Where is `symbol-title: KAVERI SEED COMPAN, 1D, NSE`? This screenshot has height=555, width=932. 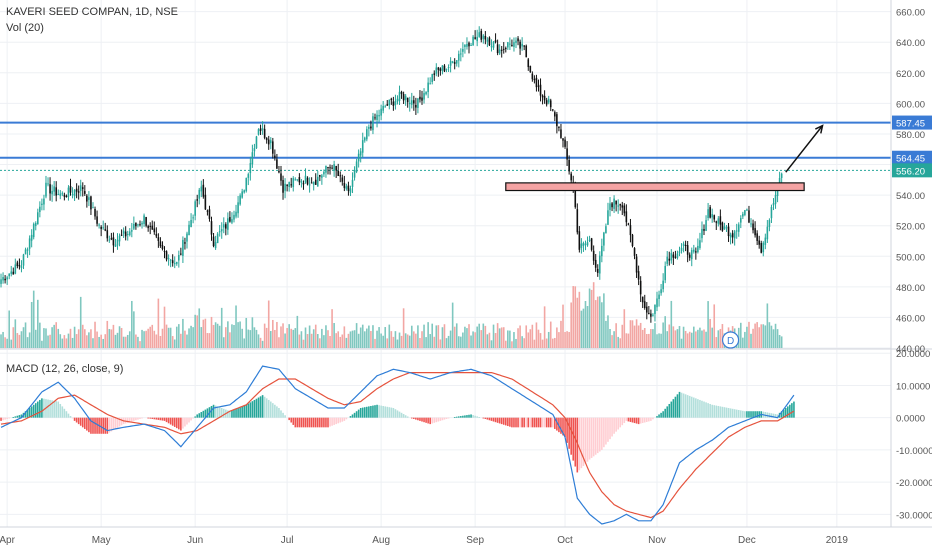 symbol-title: KAVERI SEED COMPAN, 1D, NSE is located at coordinates (92, 12).